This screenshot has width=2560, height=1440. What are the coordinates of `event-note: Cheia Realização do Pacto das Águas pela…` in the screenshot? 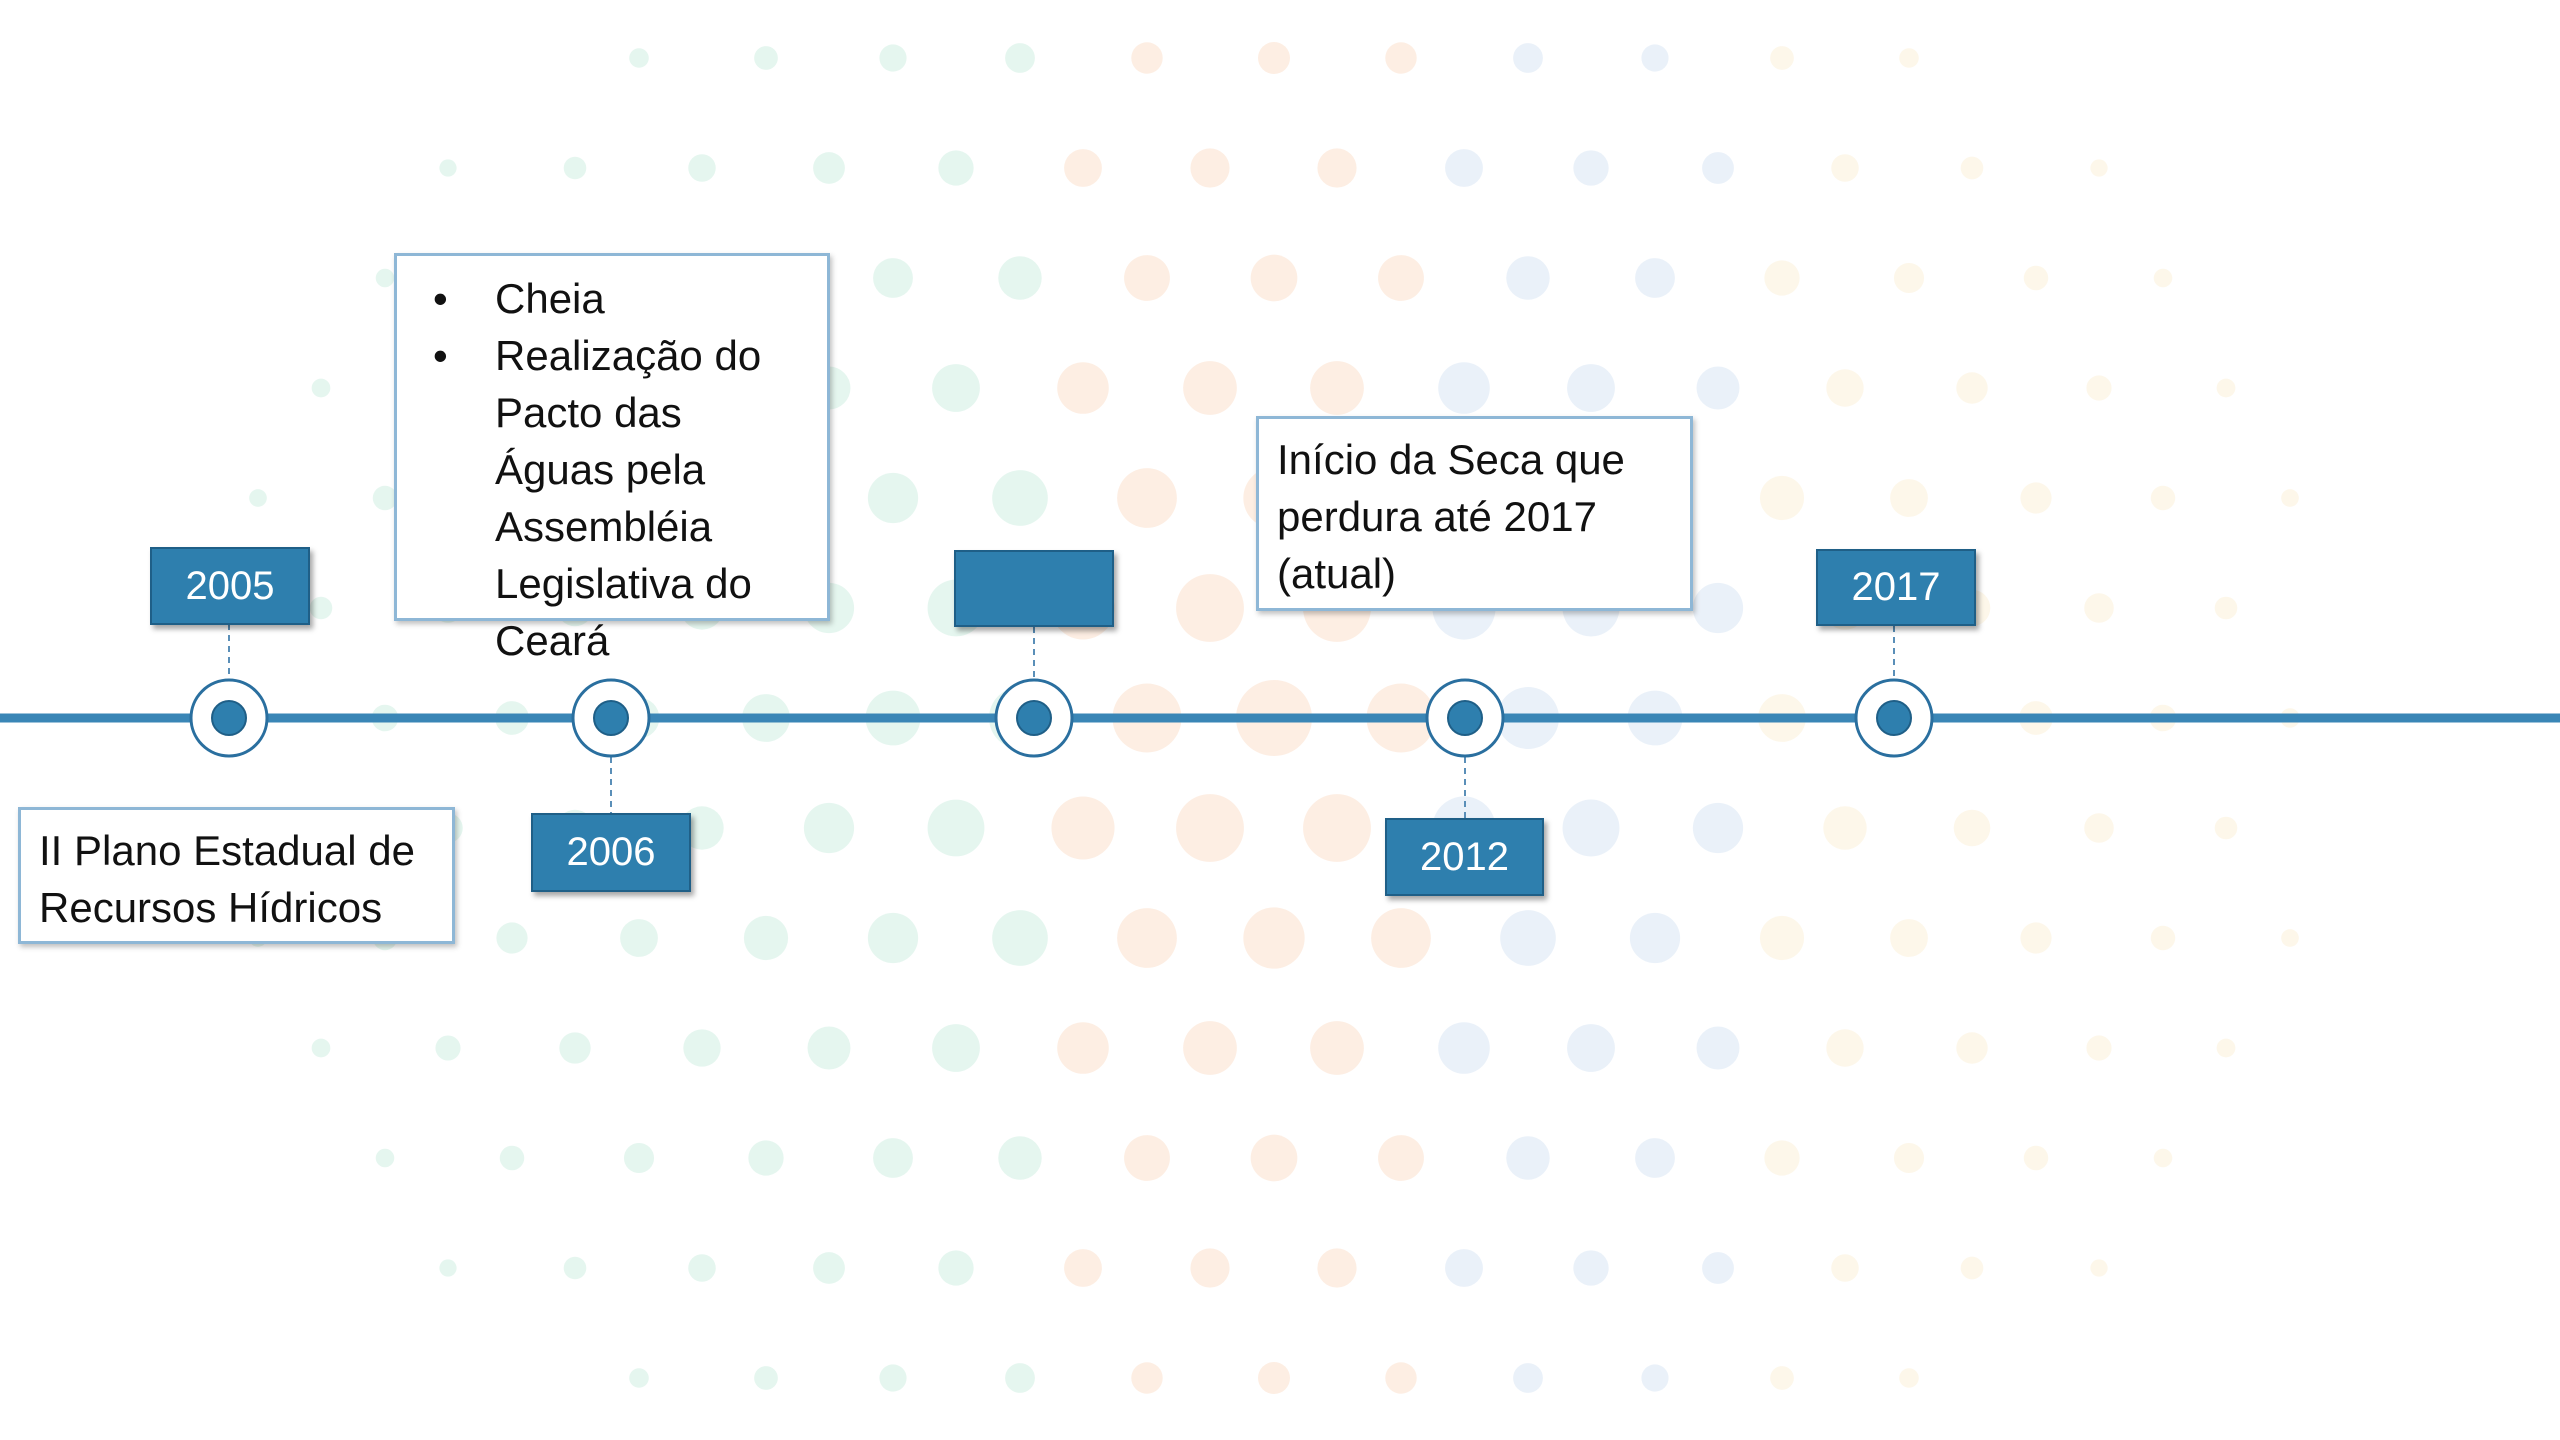 It's located at (612, 458).